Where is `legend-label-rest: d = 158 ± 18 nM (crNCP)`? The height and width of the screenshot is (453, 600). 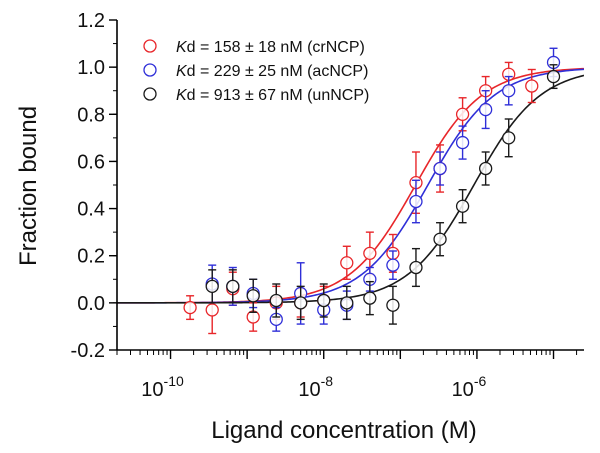
legend-label-rest: d = 158 ± 18 nM (crNCP) is located at coordinates (276, 47).